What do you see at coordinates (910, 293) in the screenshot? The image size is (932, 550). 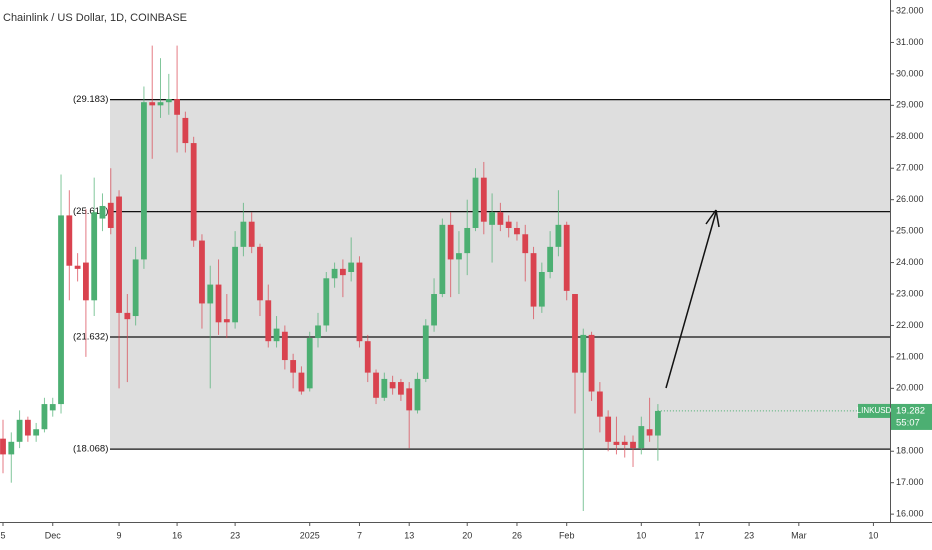 I see `y-tick-label: 23.000` at bounding box center [910, 293].